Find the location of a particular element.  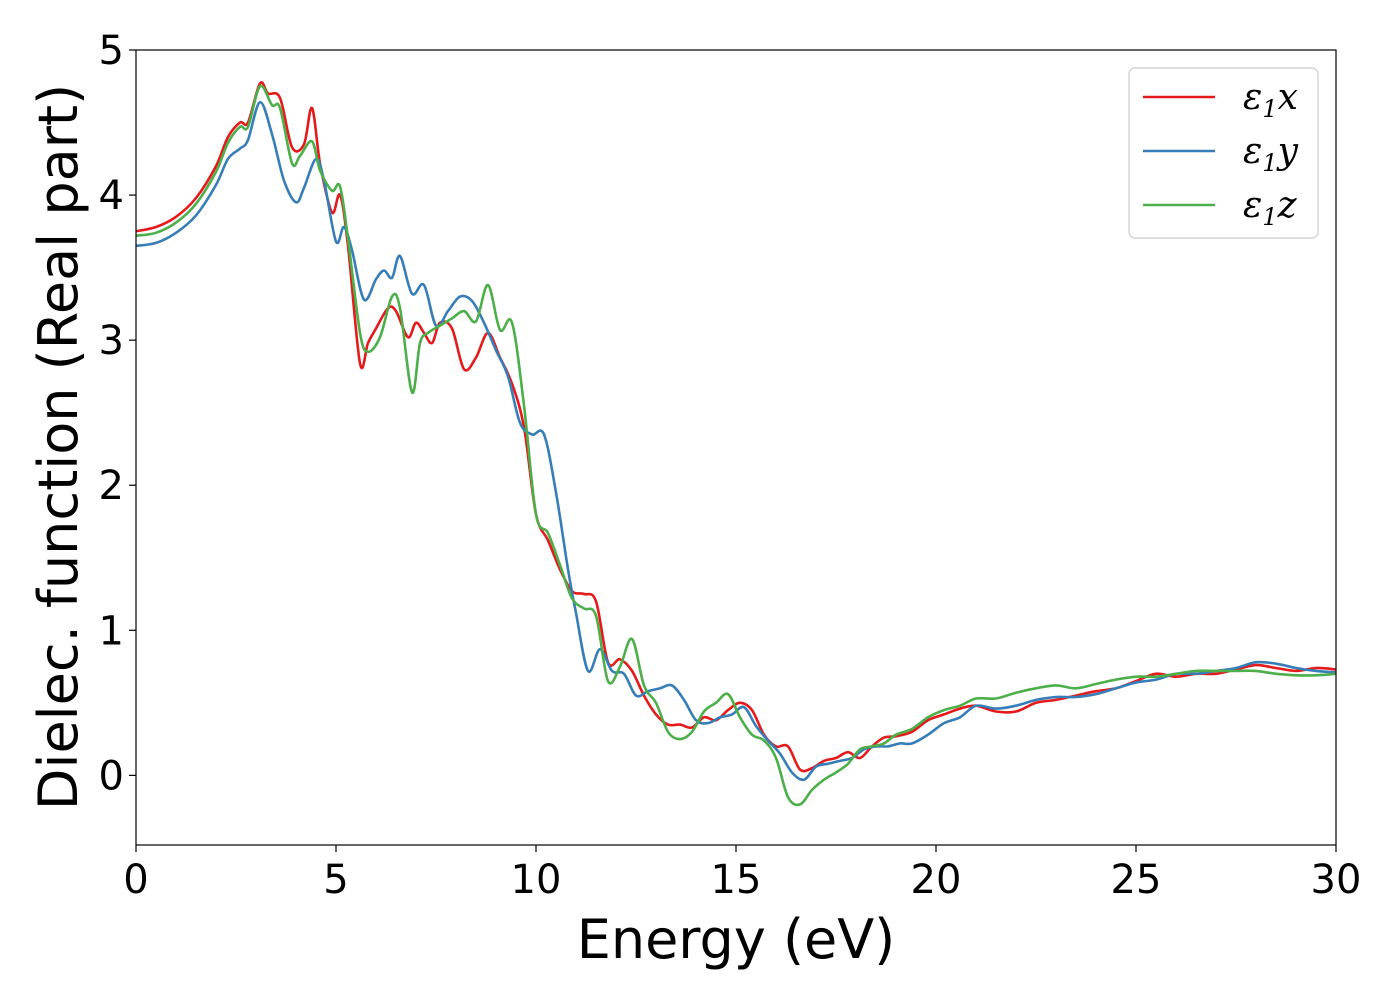

y-tick-label: 5 is located at coordinates (111, 51).